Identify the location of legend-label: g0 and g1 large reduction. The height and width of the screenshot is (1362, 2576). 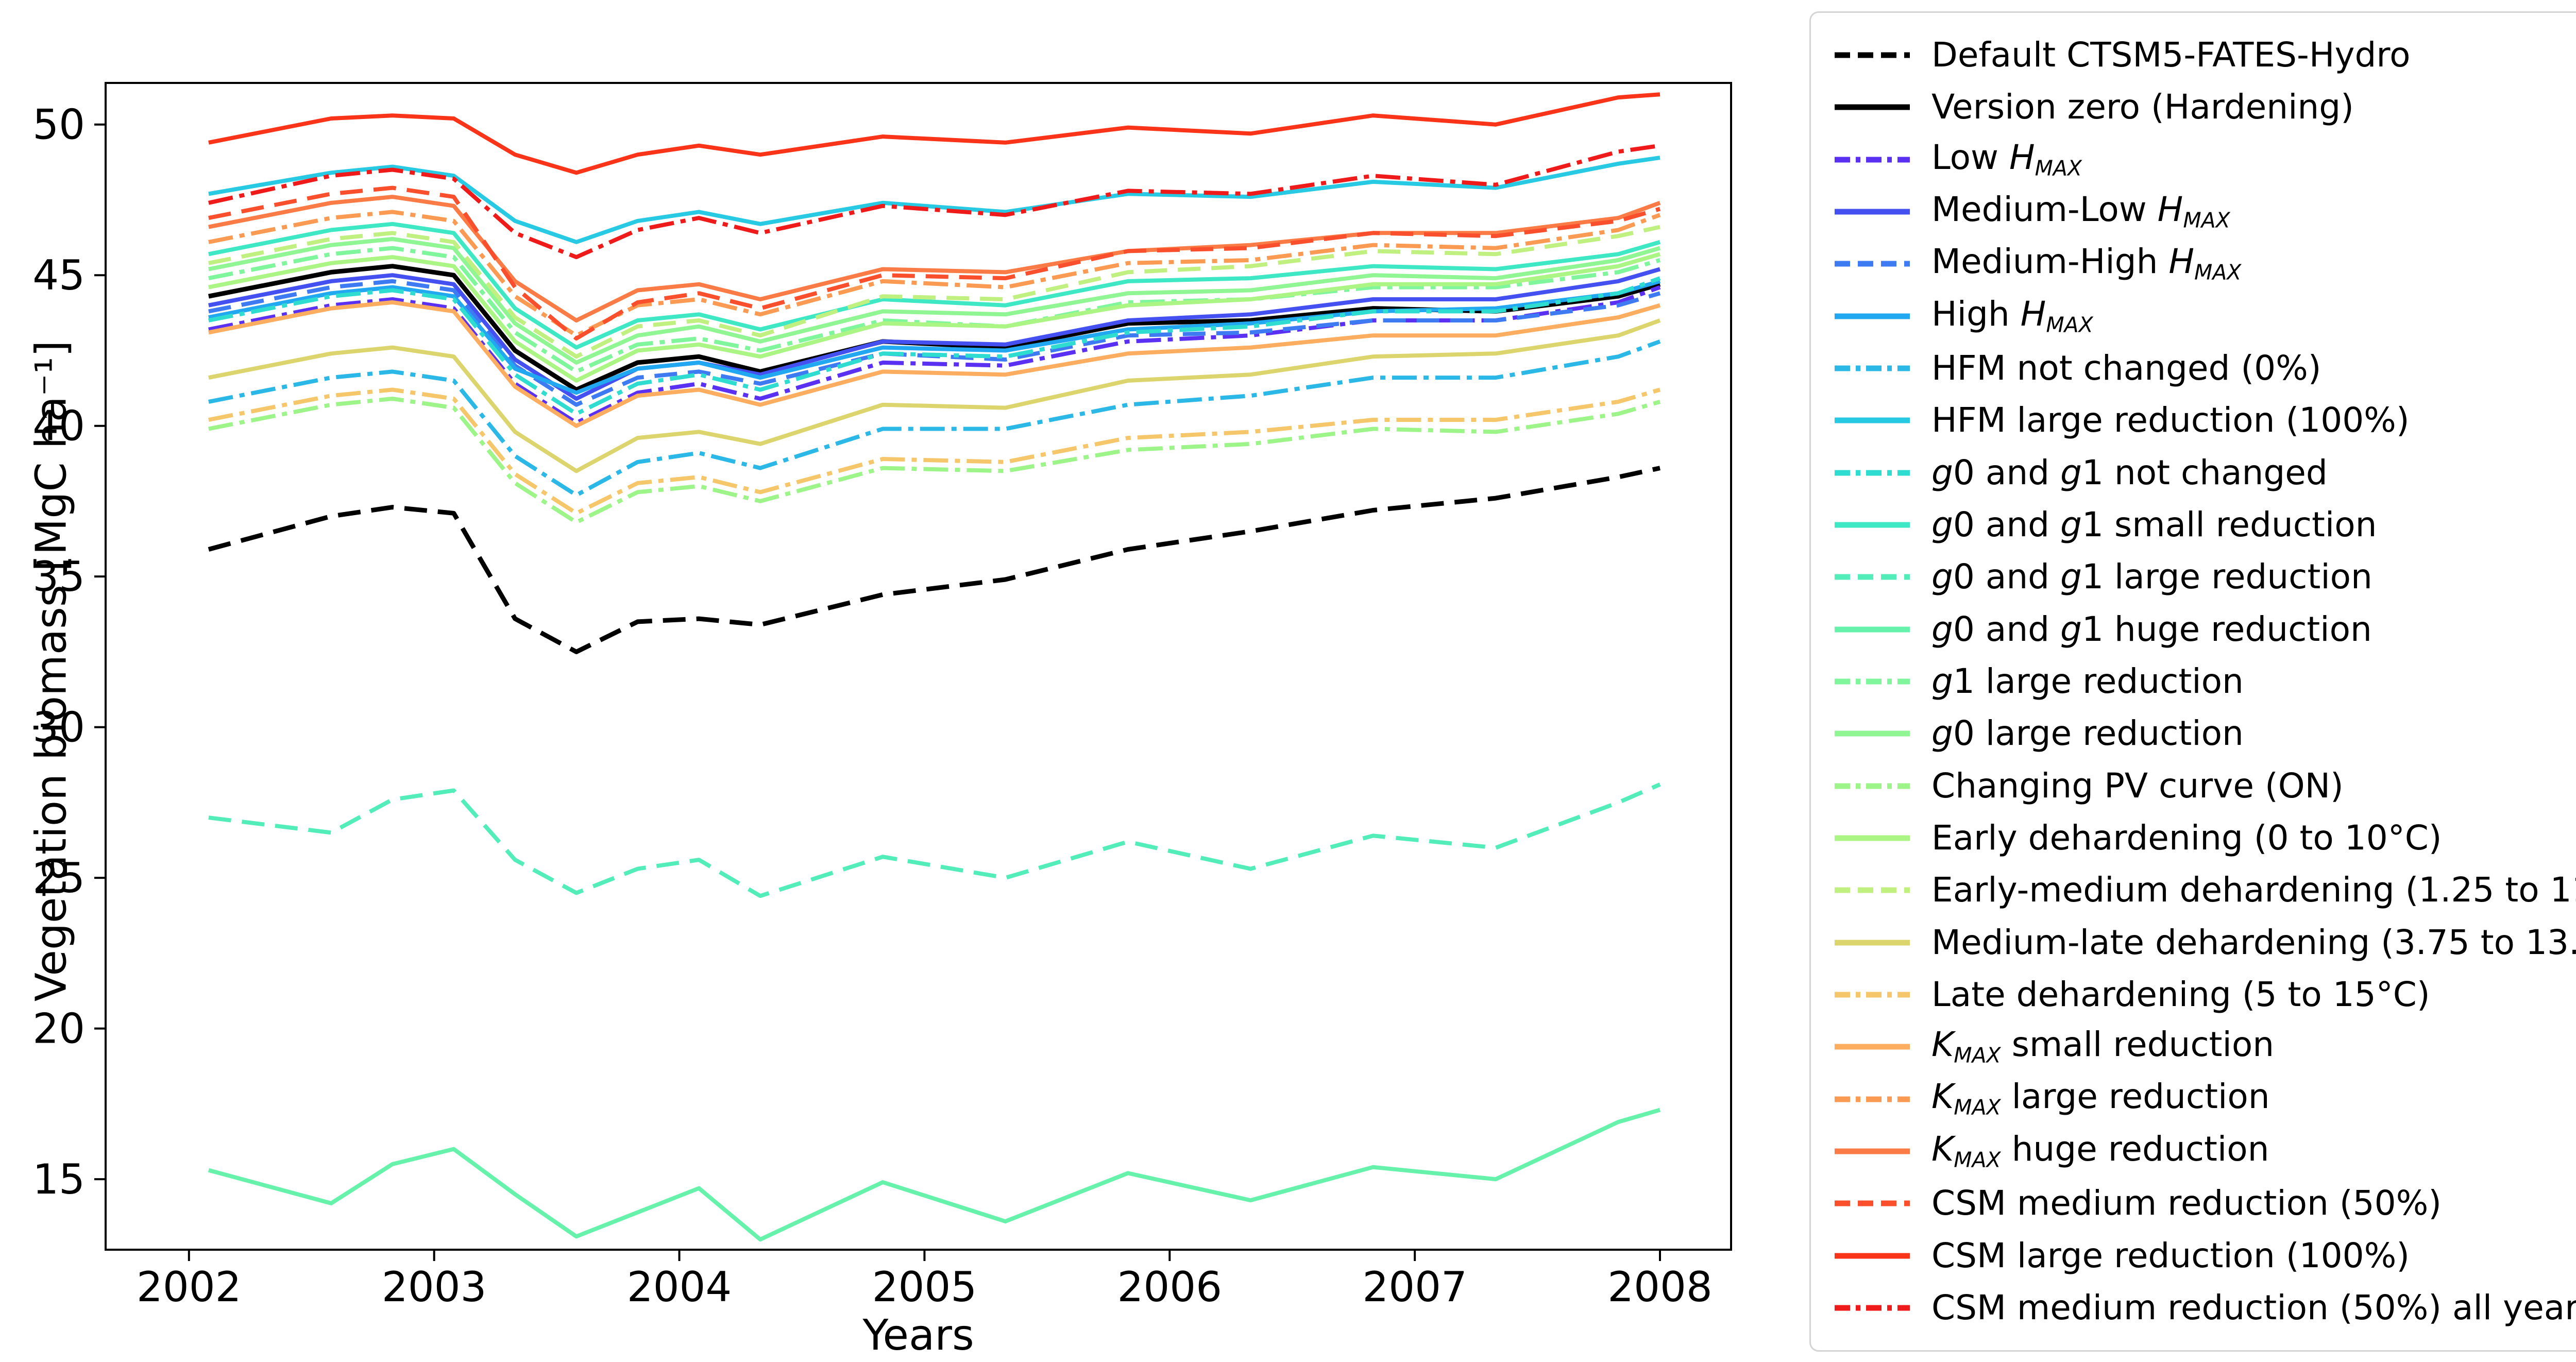
(2151, 577).